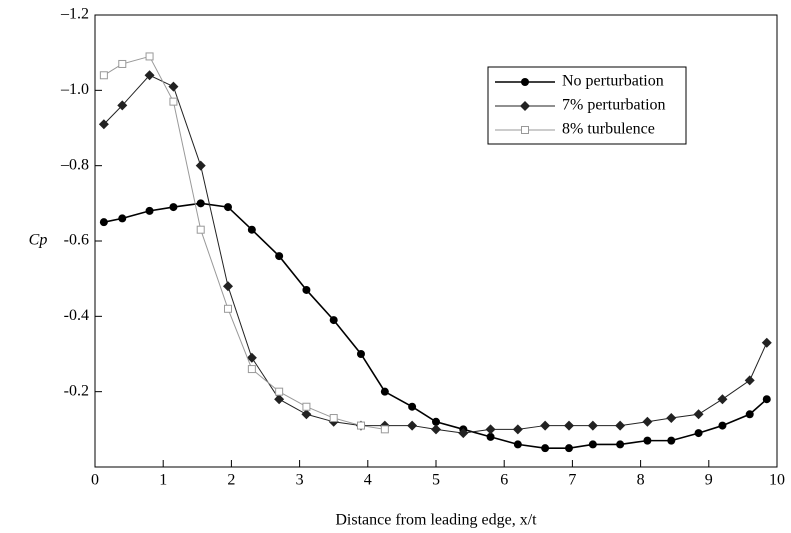 This screenshot has width=791, height=533. I want to click on x-tick-label: 1, so click(163, 480).